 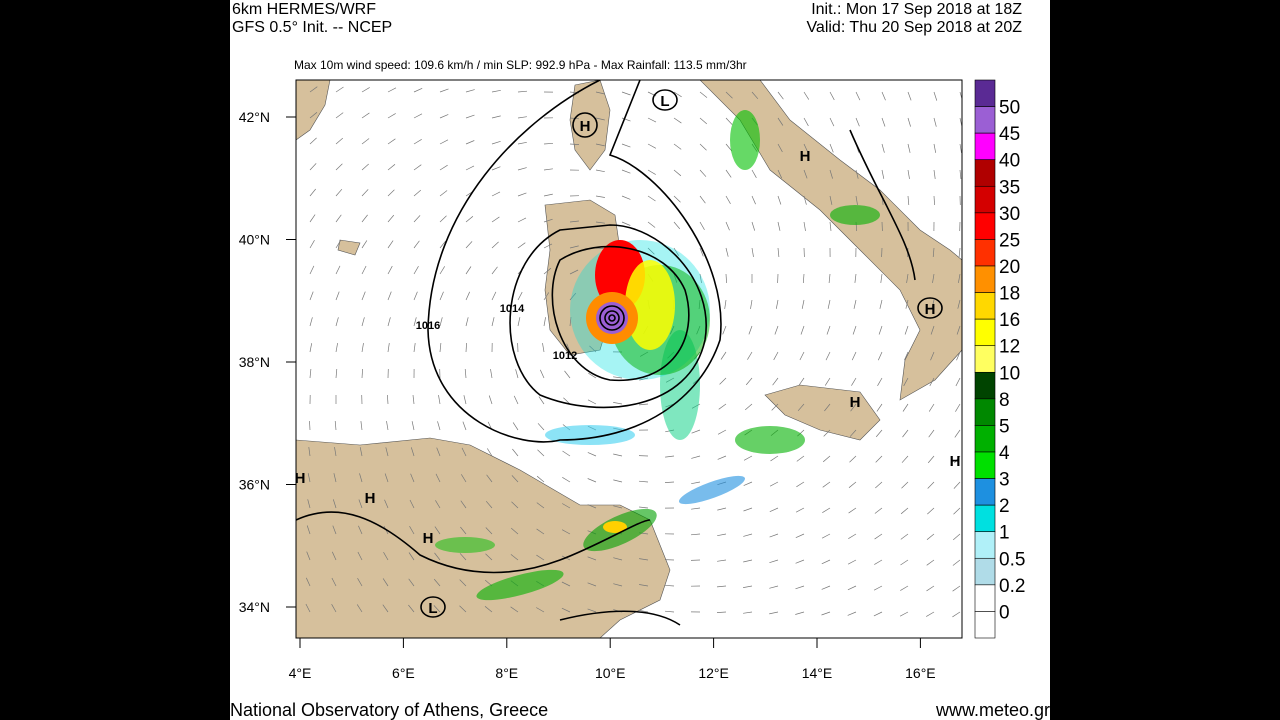 I want to click on colorbar-label: 0.5, so click(x=1012, y=559).